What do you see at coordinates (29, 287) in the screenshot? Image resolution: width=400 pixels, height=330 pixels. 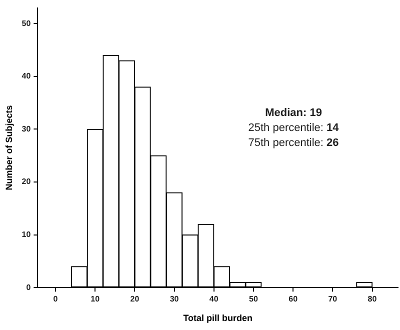 I see `y-tick-label: 0` at bounding box center [29, 287].